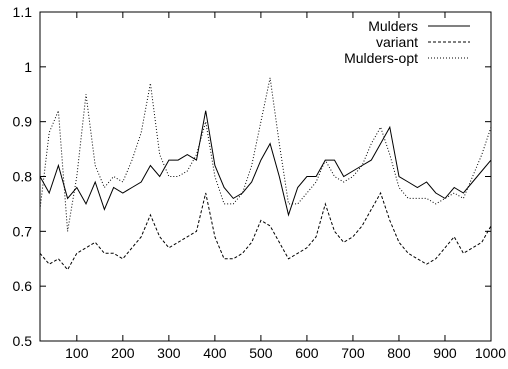 The height and width of the screenshot is (369, 508). What do you see at coordinates (261, 353) in the screenshot?
I see `x-tick-label: 500` at bounding box center [261, 353].